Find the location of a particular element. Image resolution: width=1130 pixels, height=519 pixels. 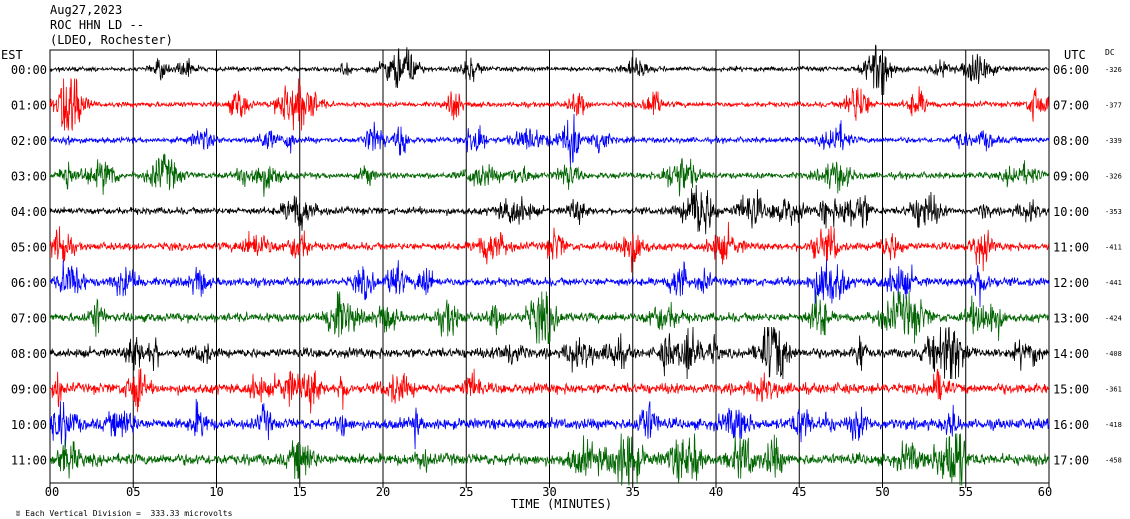

utc-axis-title: UTC is located at coordinates (1075, 55).